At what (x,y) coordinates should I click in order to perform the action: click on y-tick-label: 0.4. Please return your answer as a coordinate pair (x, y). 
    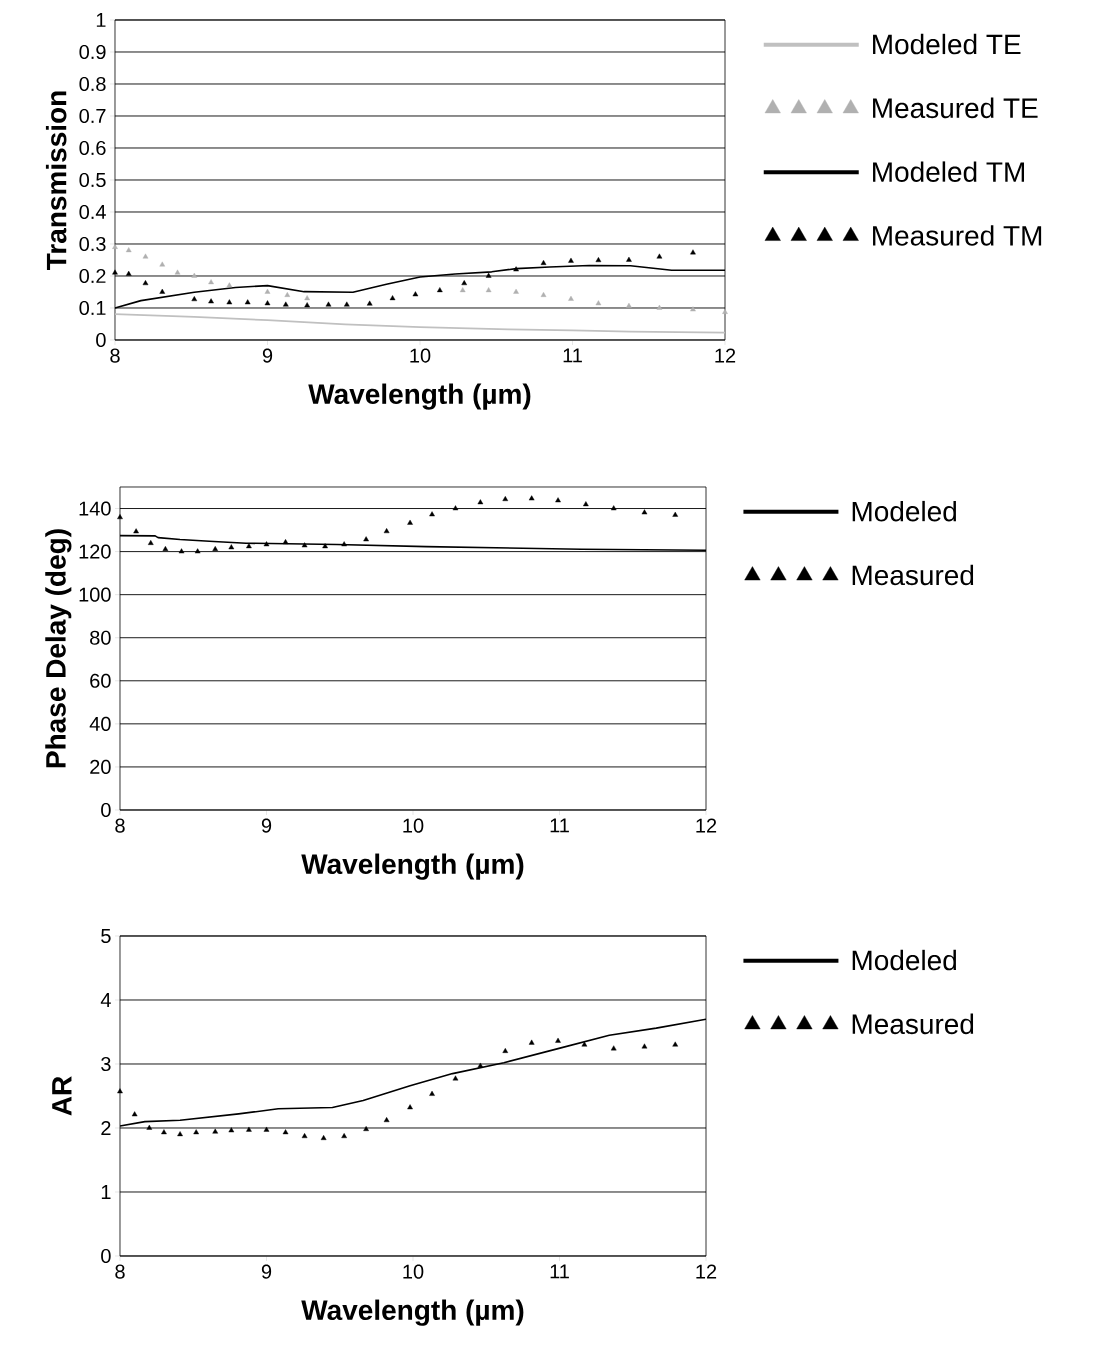
    Looking at the image, I should click on (92, 212).